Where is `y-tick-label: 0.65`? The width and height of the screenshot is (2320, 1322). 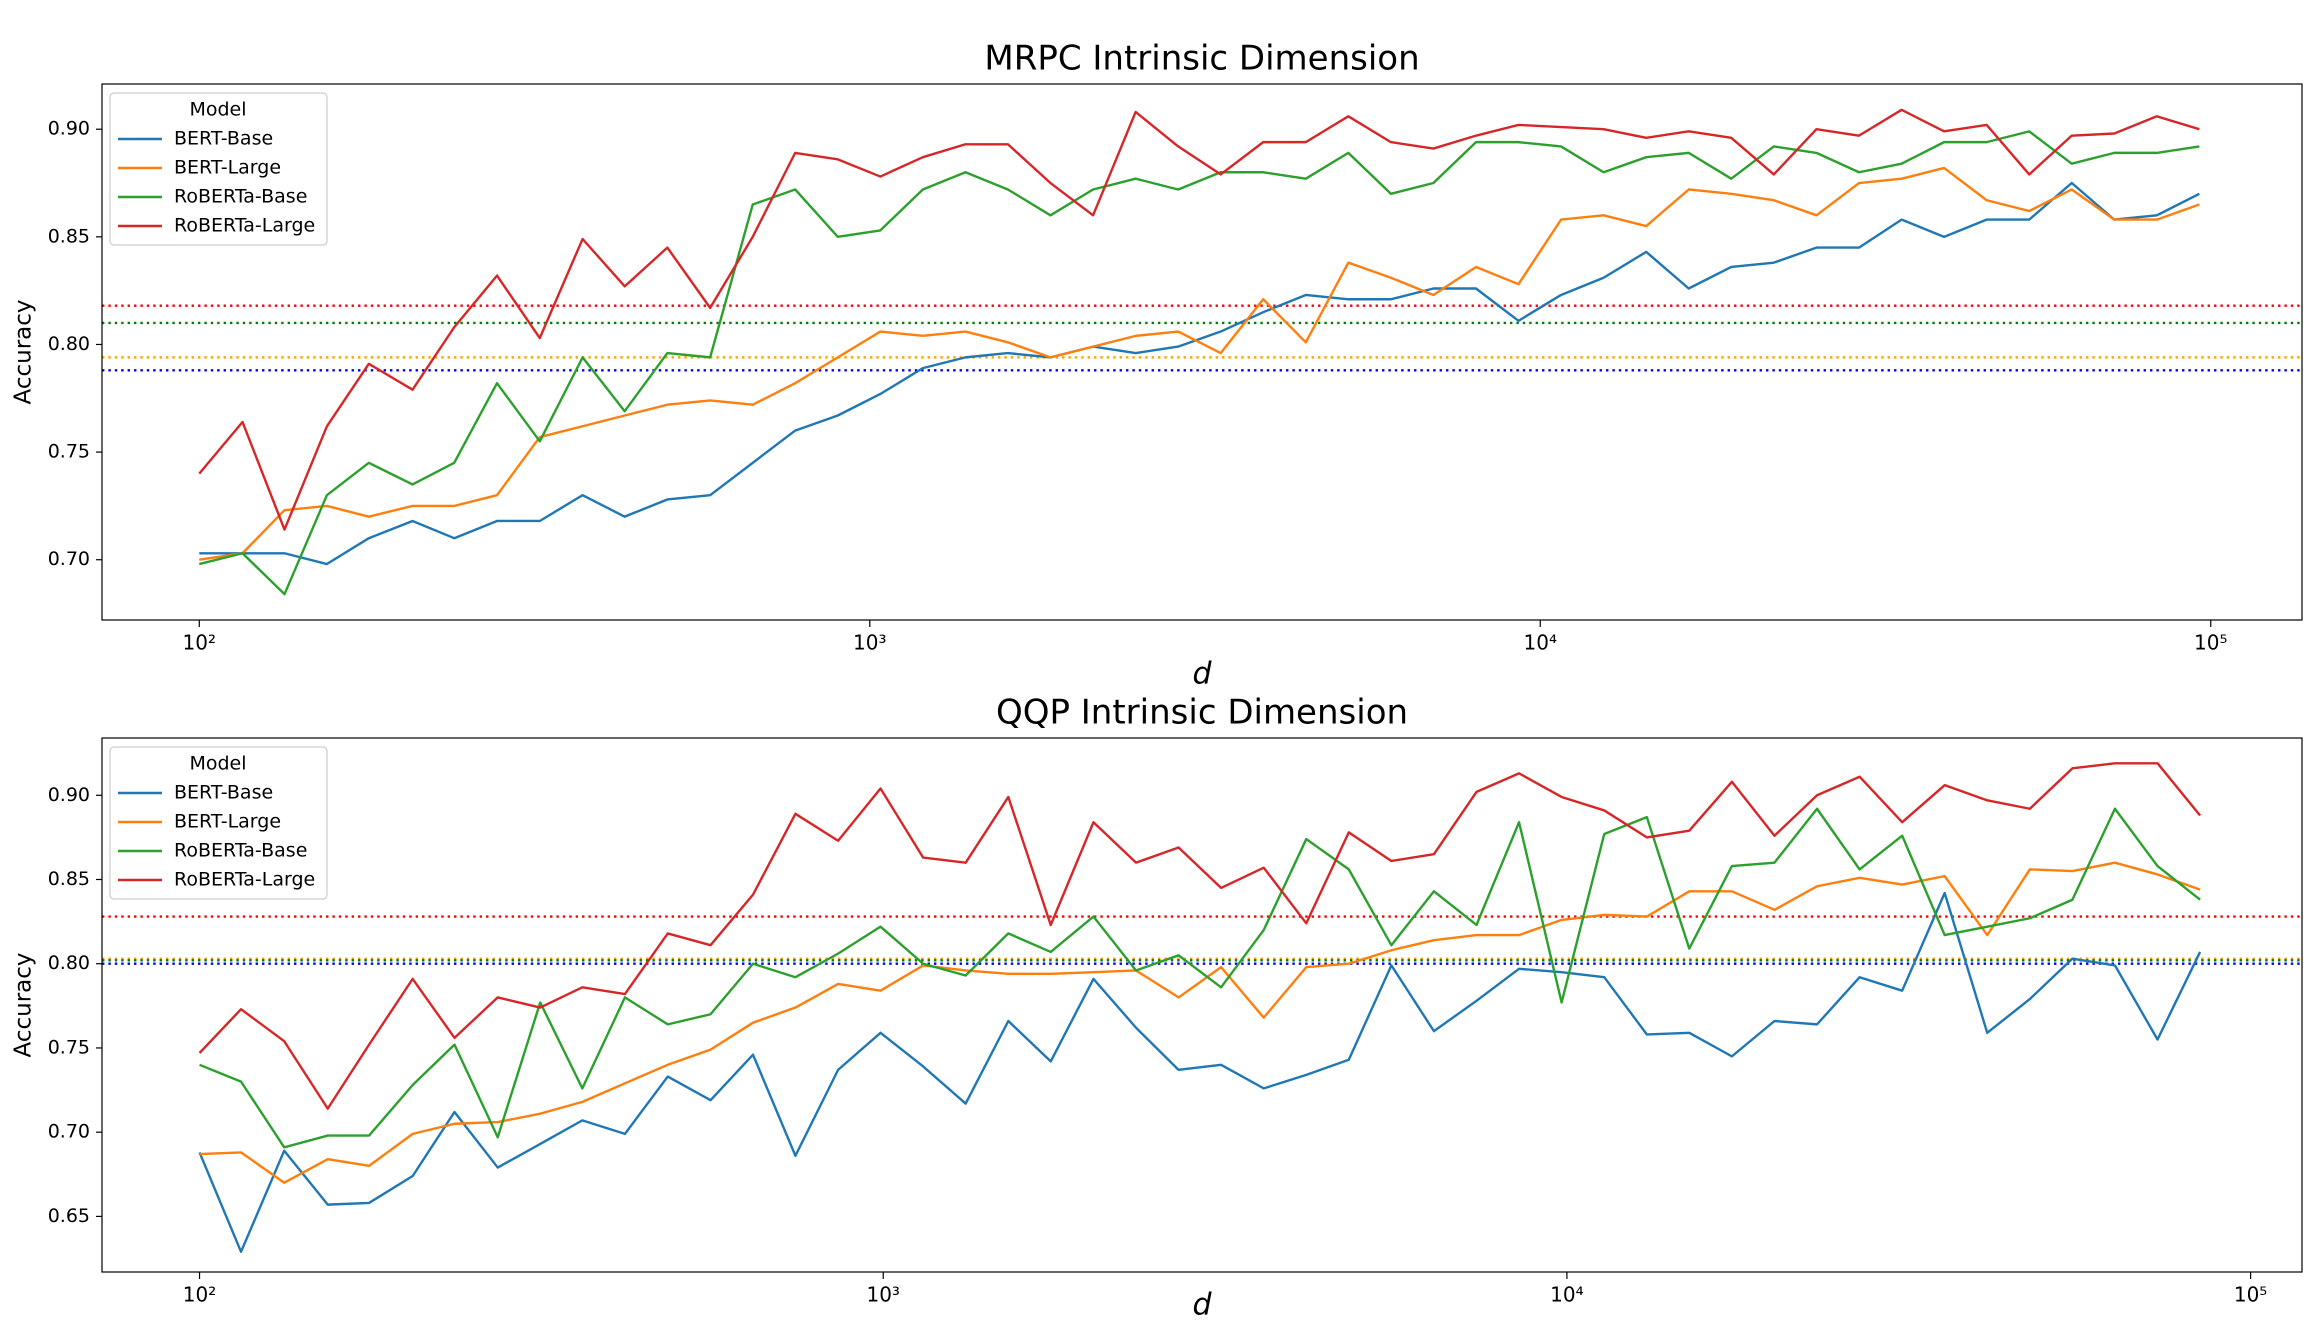 y-tick-label: 0.65 is located at coordinates (69, 1216).